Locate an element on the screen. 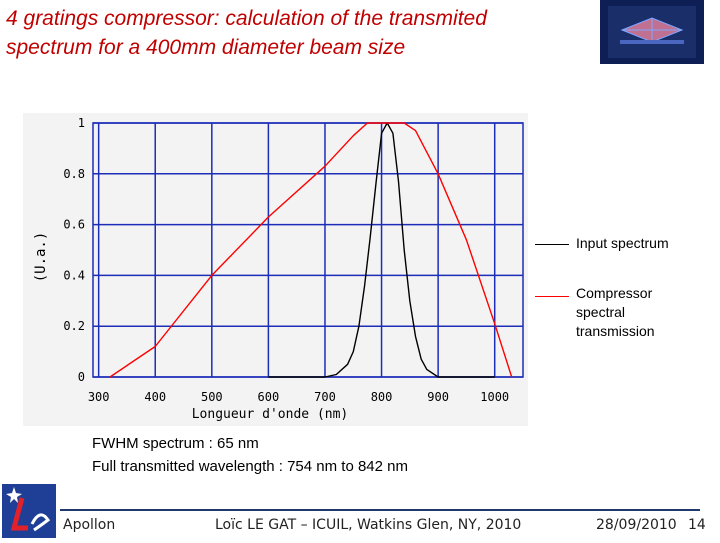 Image resolution: width=720 pixels, height=543 pixels. lens-logo-icon is located at coordinates (652, 32).